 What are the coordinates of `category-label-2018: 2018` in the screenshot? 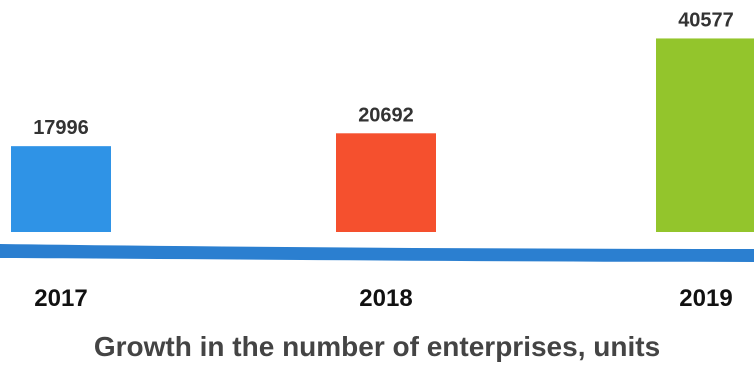 It's located at (385, 298).